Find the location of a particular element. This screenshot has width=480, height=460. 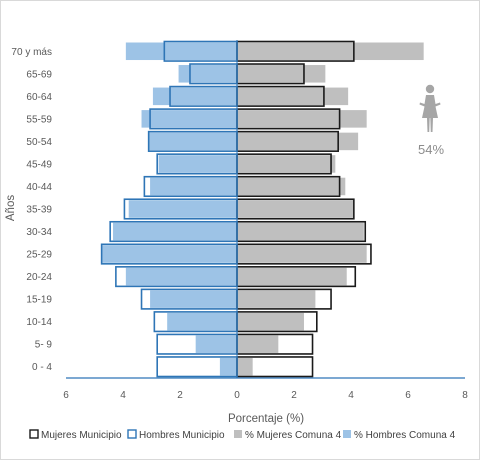

category-label-65-69: 65-69 is located at coordinates (39, 74).